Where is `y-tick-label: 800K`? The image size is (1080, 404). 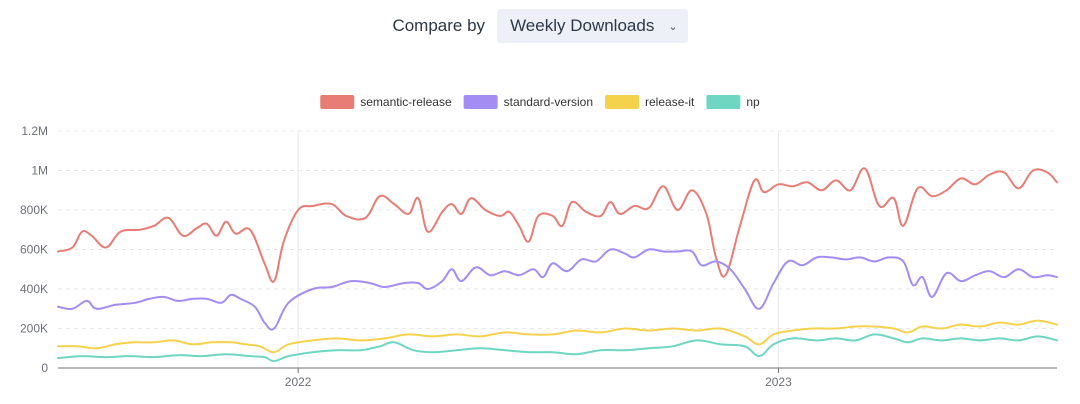
y-tick-label: 800K is located at coordinates (34, 210).